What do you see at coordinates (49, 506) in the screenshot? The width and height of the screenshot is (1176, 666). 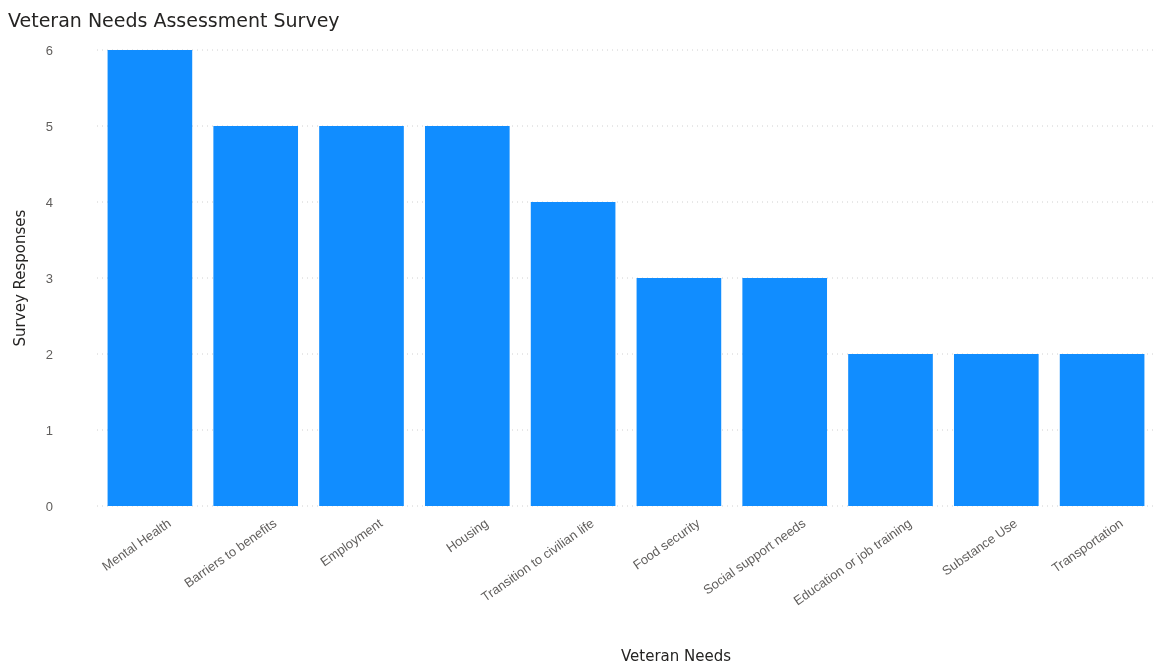 I see `y-tick-label: 0` at bounding box center [49, 506].